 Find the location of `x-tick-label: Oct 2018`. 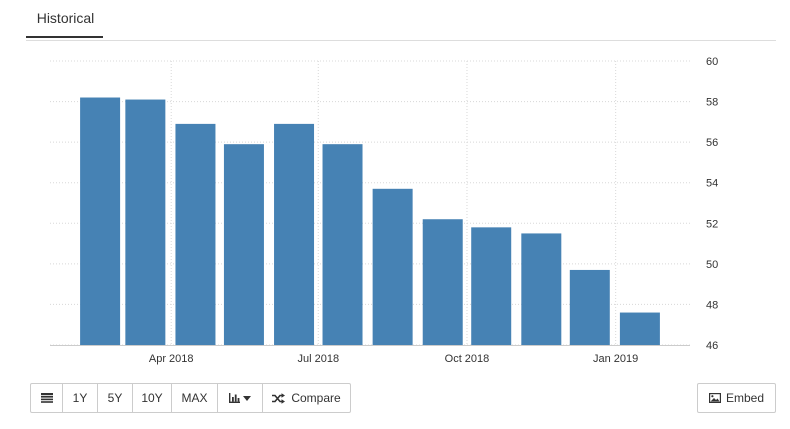

x-tick-label: Oct 2018 is located at coordinates (467, 359).